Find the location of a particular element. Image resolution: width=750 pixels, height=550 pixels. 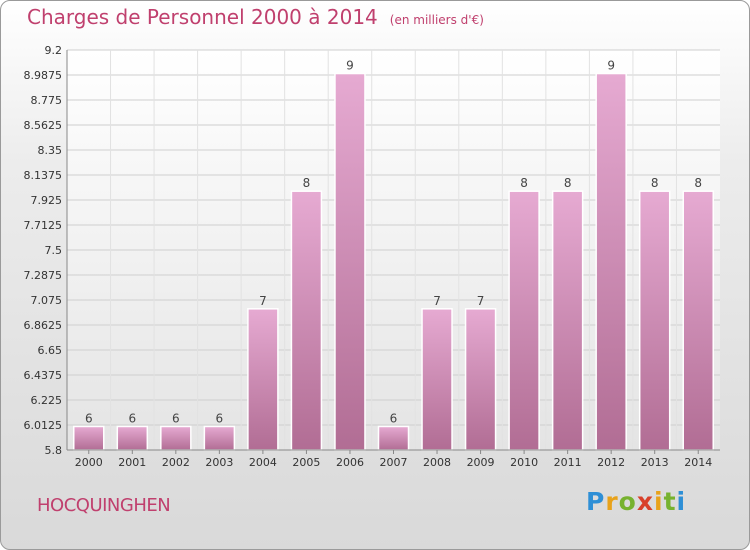

x-tick-label: 2008 is located at coordinates (437, 462).